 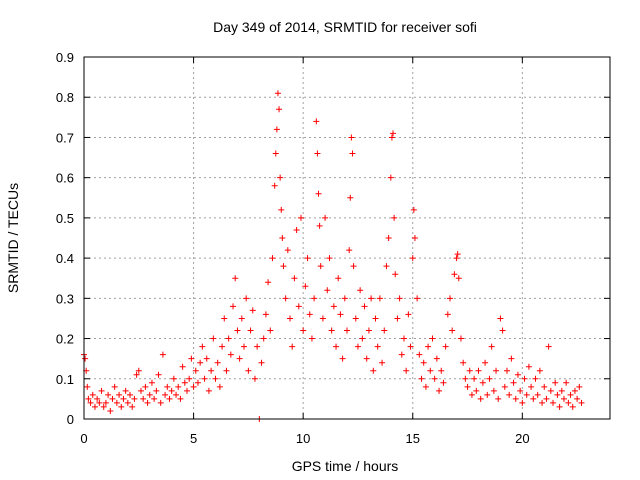 I want to click on y-tick-label: 0.7, so click(x=65, y=137).